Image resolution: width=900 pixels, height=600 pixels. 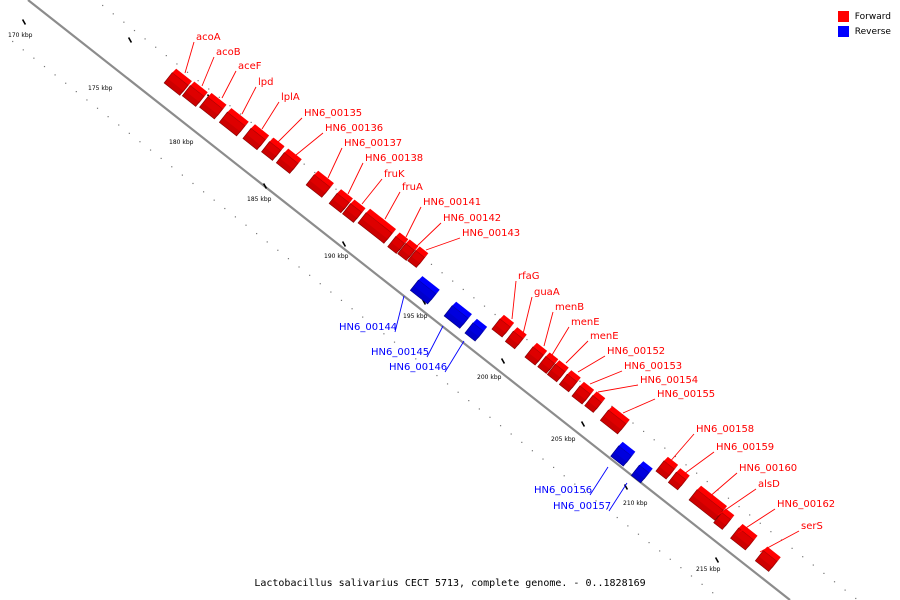 I want to click on gene-label: HN6_00152, so click(x=636, y=351).